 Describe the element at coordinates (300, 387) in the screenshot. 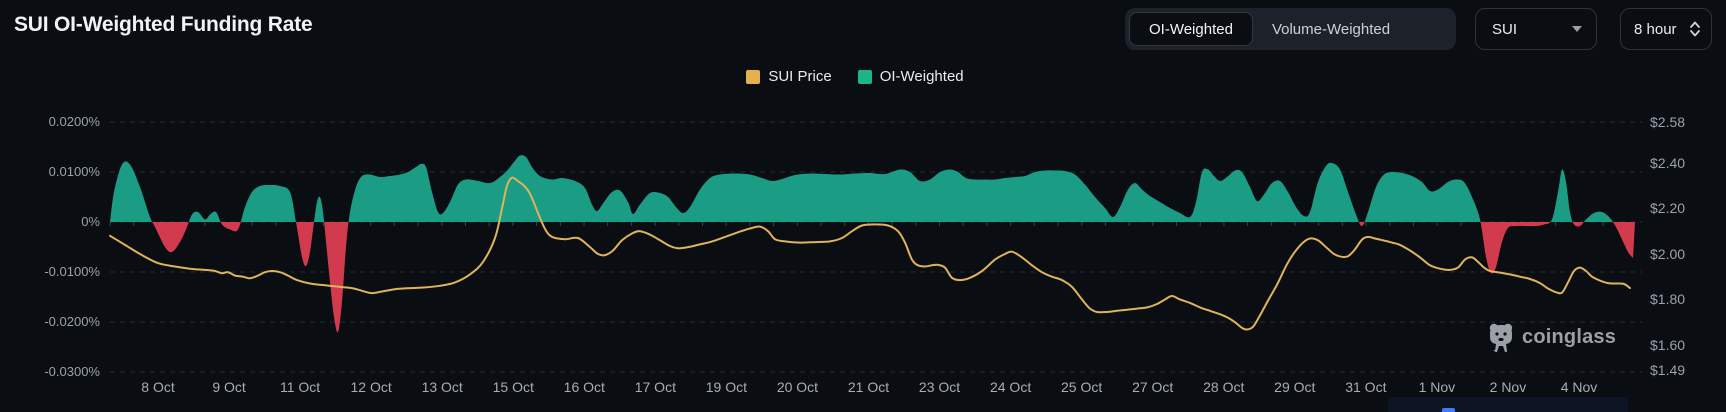

I see `x-axis-label: 11 Oct` at that location.